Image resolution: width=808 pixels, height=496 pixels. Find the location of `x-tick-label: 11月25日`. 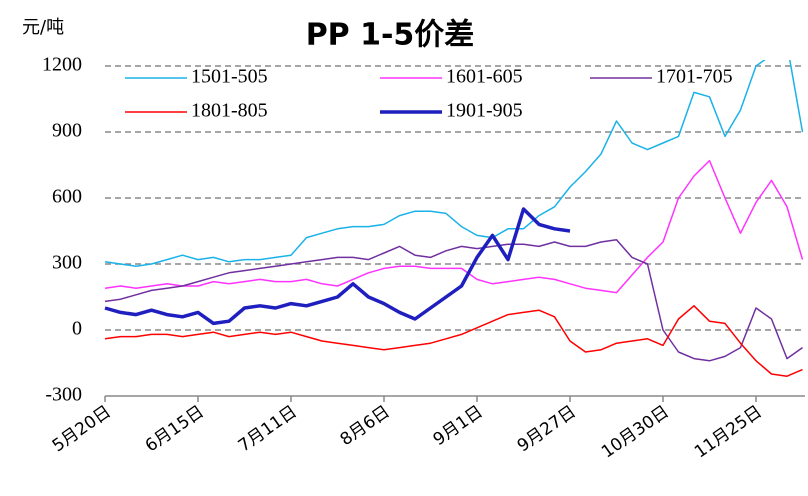

x-tick-label: 11月25日 is located at coordinates (728, 432).